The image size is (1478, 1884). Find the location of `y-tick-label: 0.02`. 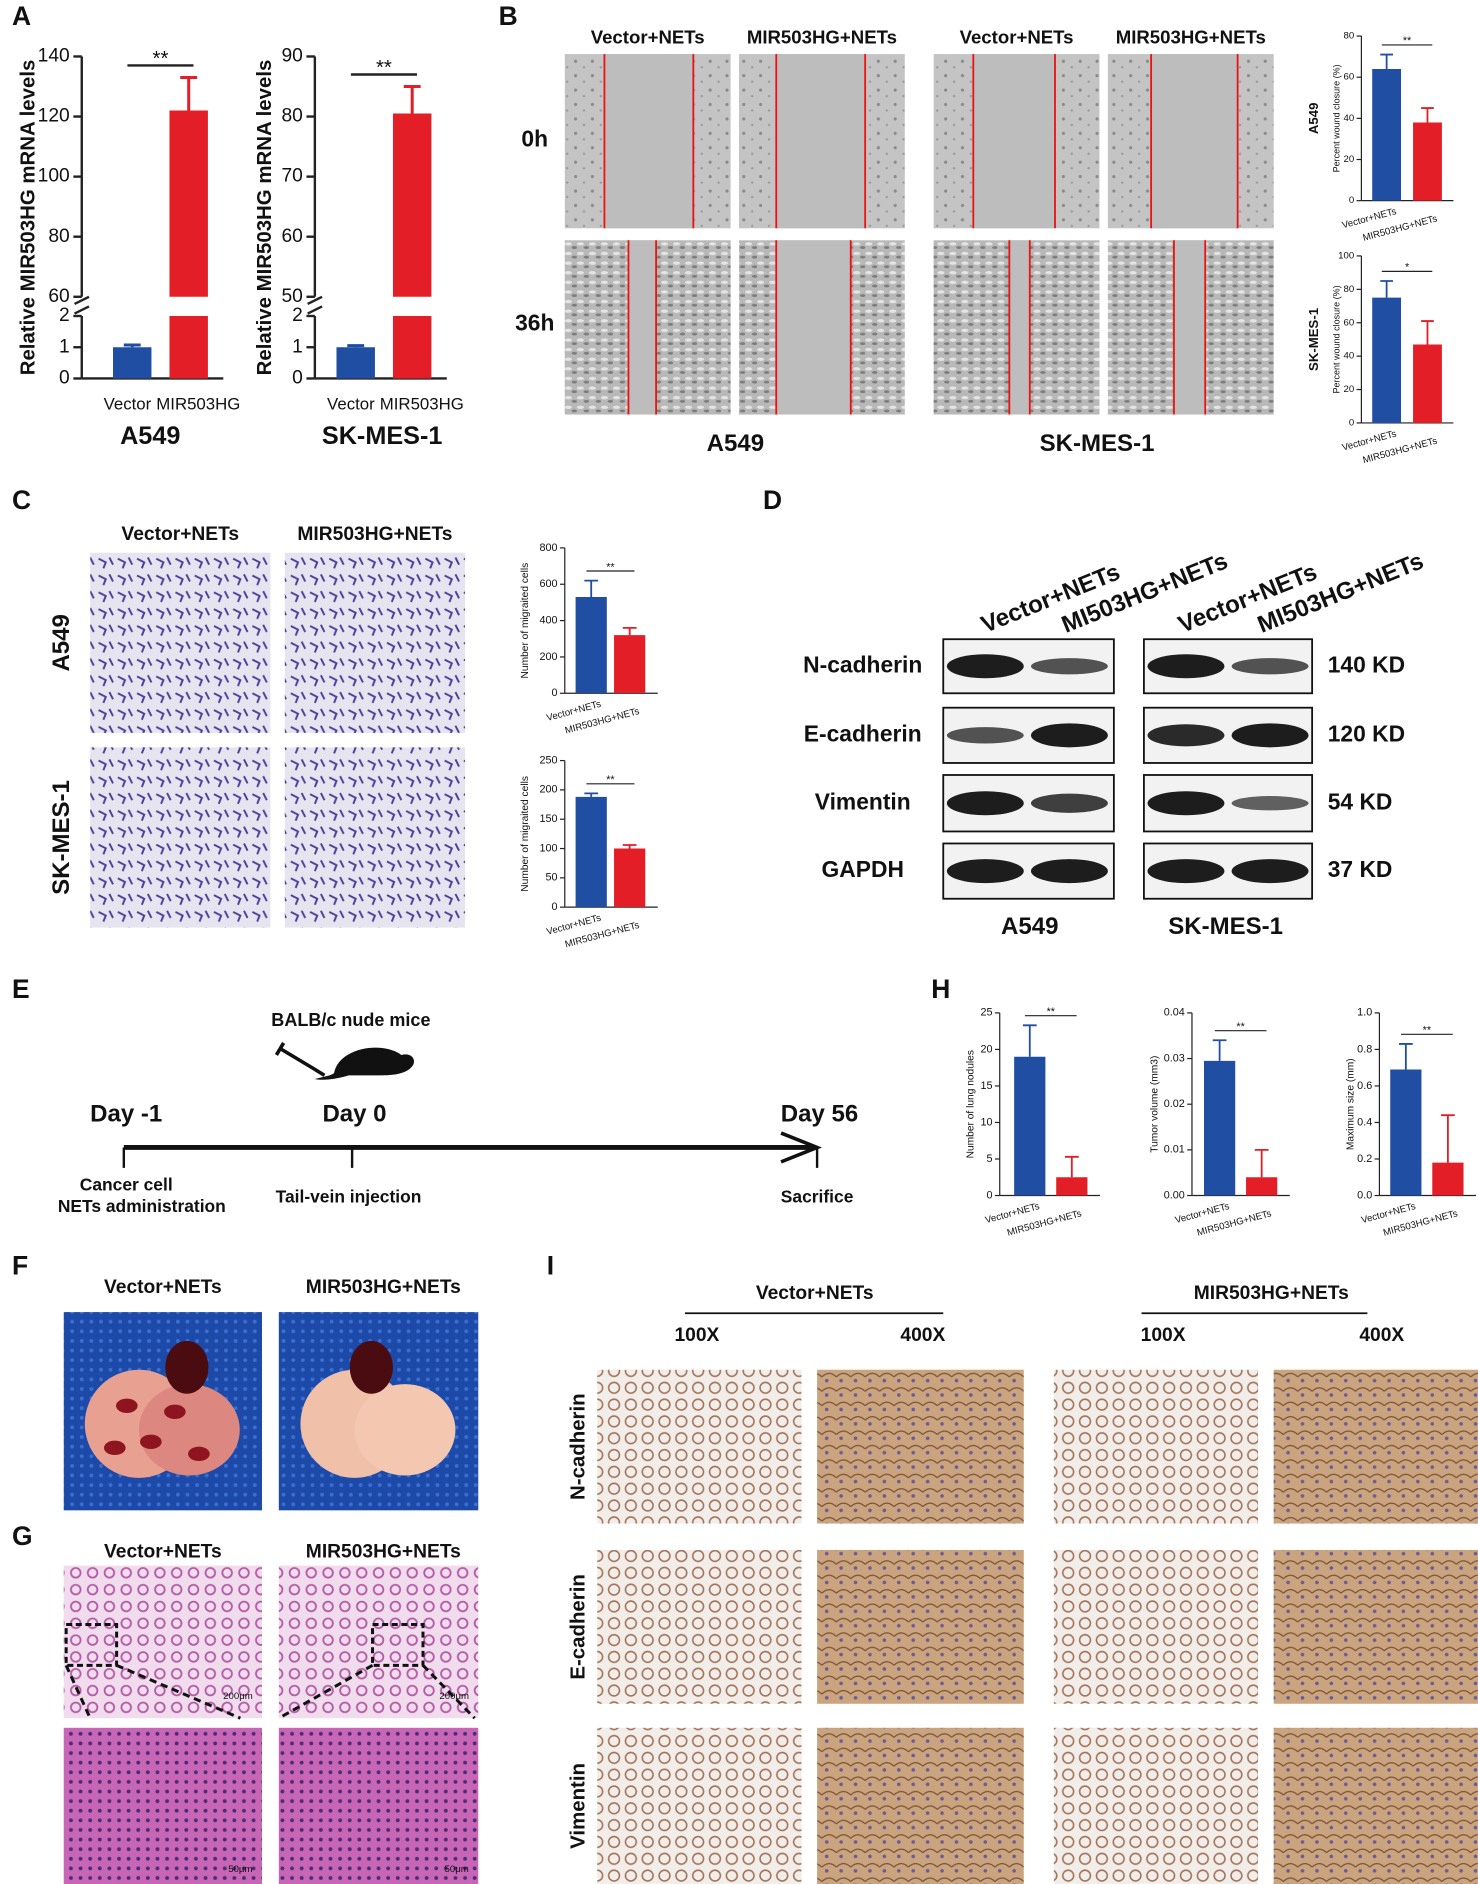

y-tick-label: 0.02 is located at coordinates (1174, 1104).